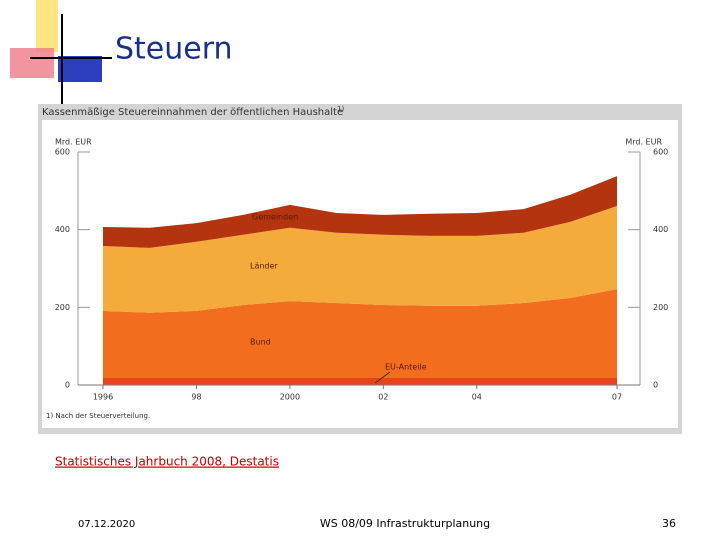 Image resolution: width=720 pixels, height=540 pixels. What do you see at coordinates (655, 385) in the screenshot?
I see `y2-tick-label: 0` at bounding box center [655, 385].